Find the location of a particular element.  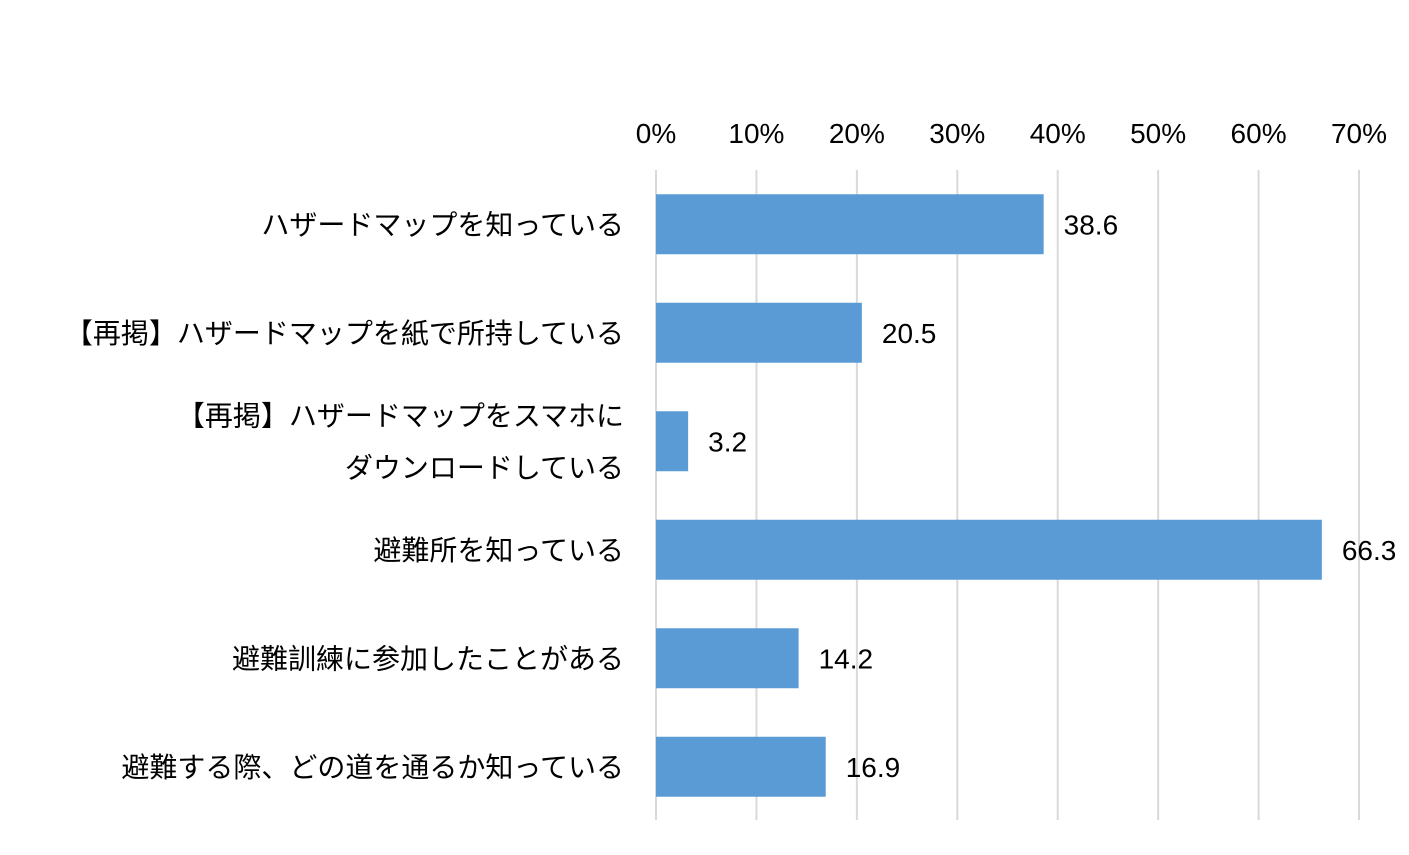

x-tick-label: 60% is located at coordinates (1259, 133).